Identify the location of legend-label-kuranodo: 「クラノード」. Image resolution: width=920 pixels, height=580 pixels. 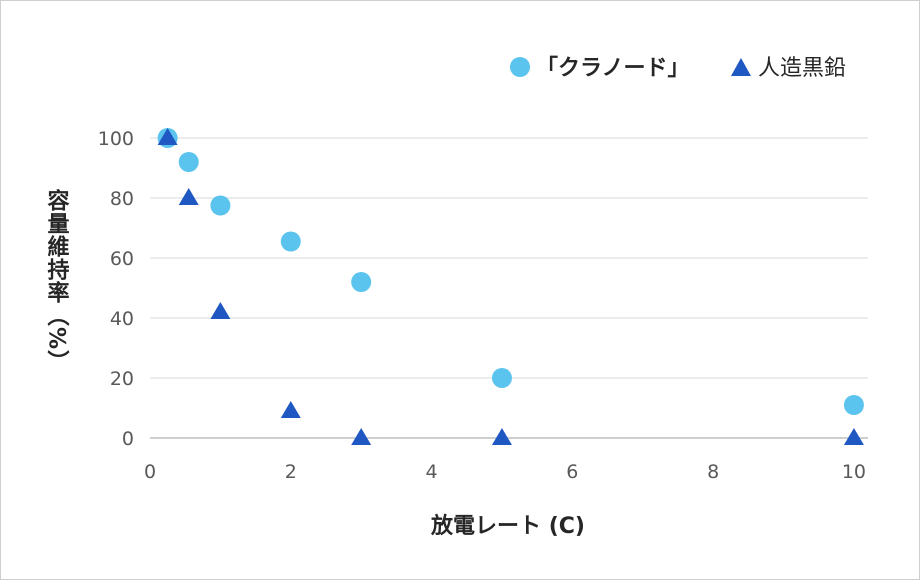
(613, 68).